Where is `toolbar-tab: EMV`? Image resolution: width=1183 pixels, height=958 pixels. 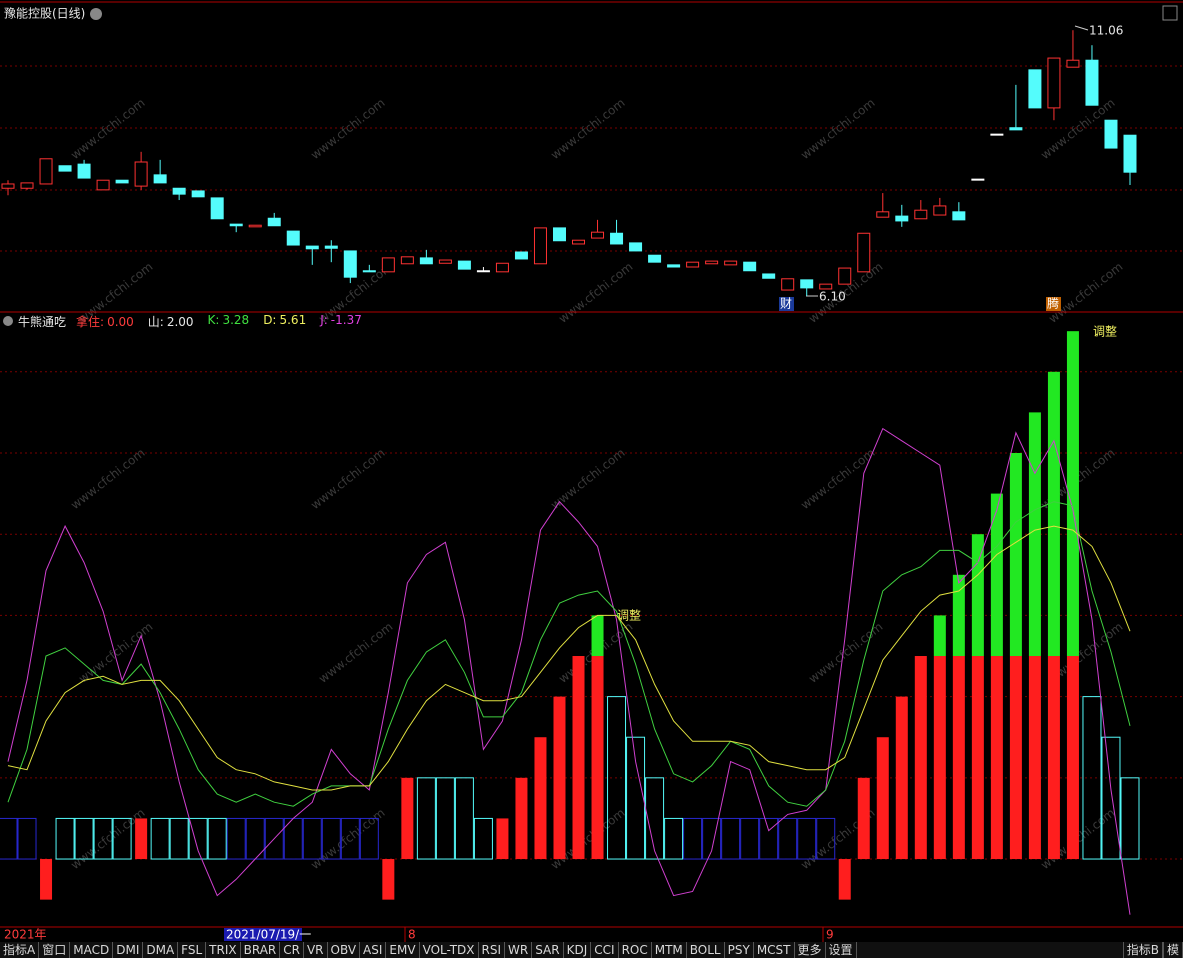 toolbar-tab: EMV is located at coordinates (403, 950).